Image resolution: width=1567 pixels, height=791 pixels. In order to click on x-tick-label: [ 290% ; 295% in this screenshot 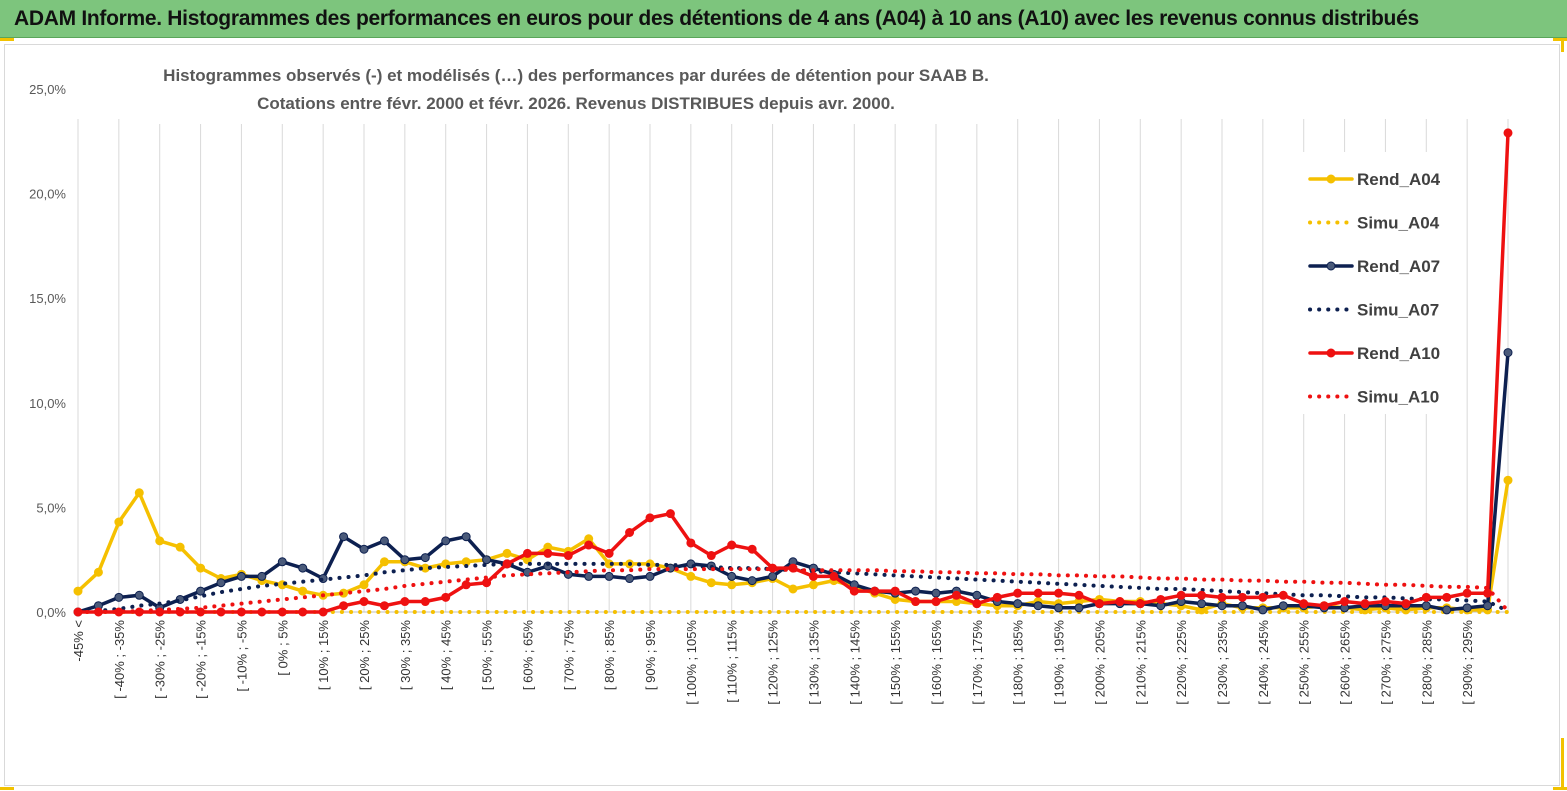, I will do `click(1467, 662)`.